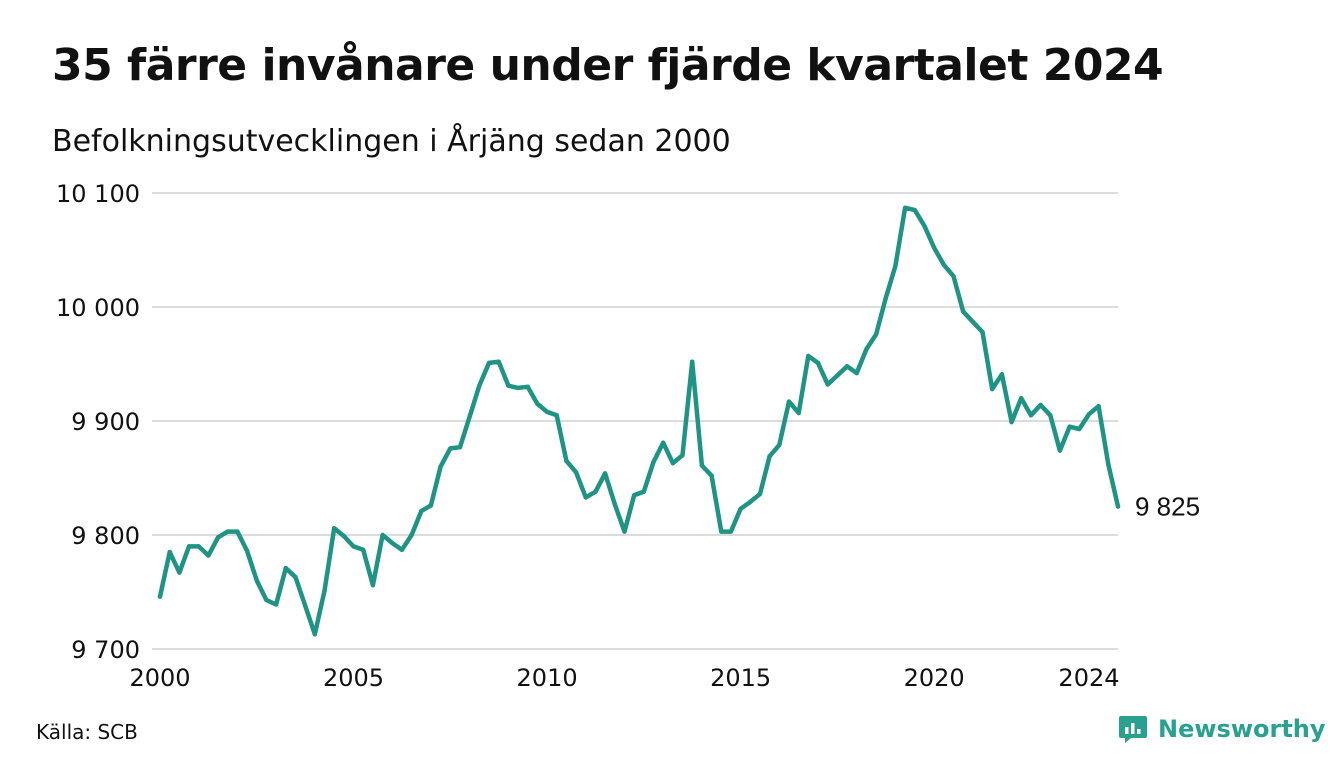 The width and height of the screenshot is (1340, 780). I want to click on y-axis-ticks: 9 700 9 800 9 900 10 000 10 100, so click(98, 422).